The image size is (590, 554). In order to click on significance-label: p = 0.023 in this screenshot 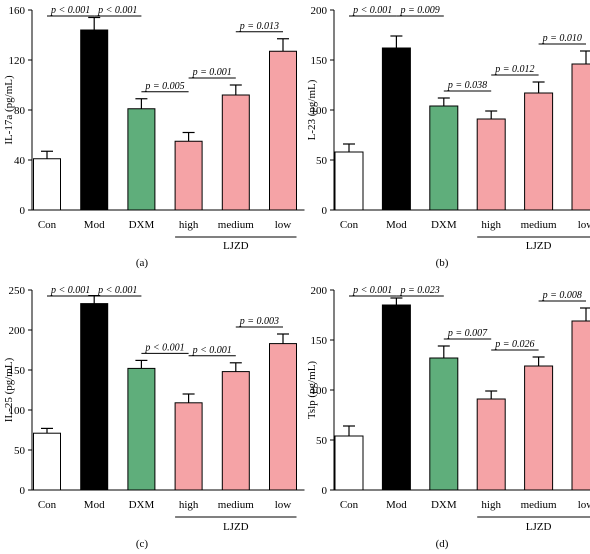, I will do `click(419, 290)`.